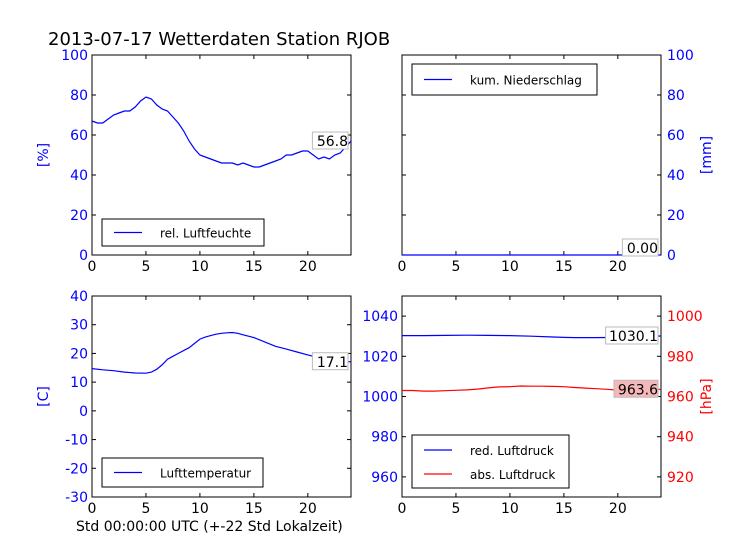 The height and width of the screenshot is (552, 736). Describe the element at coordinates (380, 357) in the screenshot. I see `y-tick-label: 1020` at that location.